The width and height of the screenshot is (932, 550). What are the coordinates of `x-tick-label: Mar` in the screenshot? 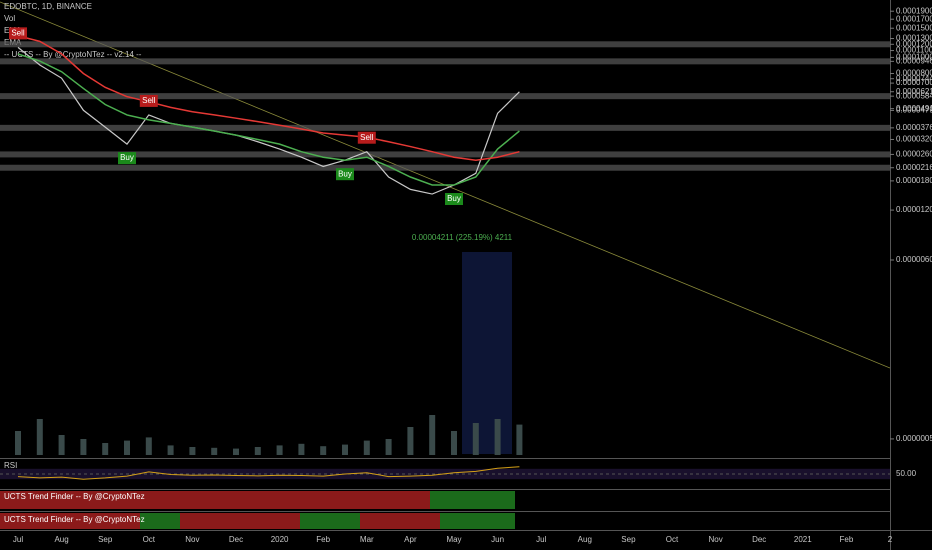 It's located at (367, 539).